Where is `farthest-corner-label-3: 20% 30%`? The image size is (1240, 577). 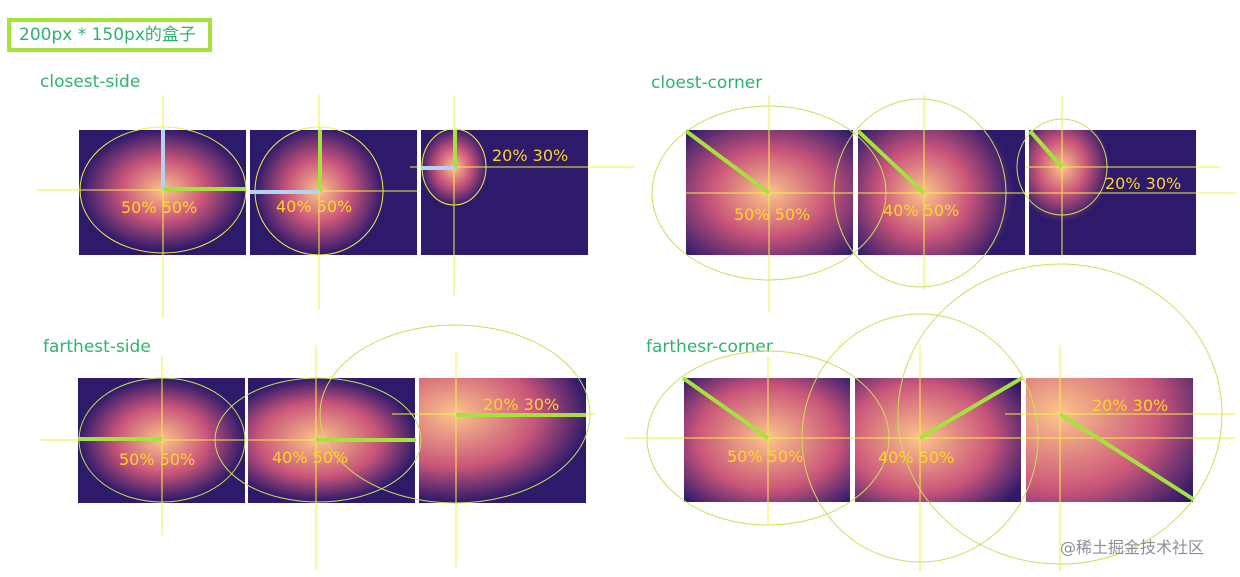
farthest-corner-label-3: 20% 30% is located at coordinates (1130, 405).